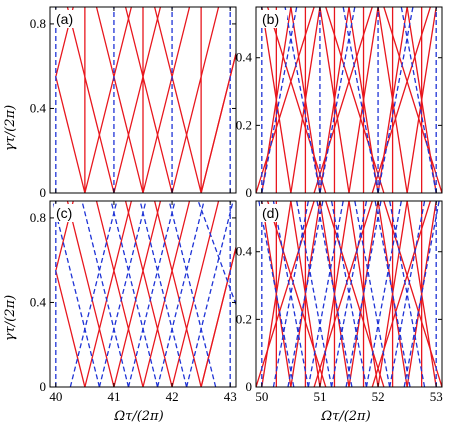 The height and width of the screenshot is (427, 449). I want to click on panel-tag: (a), so click(64, 19).